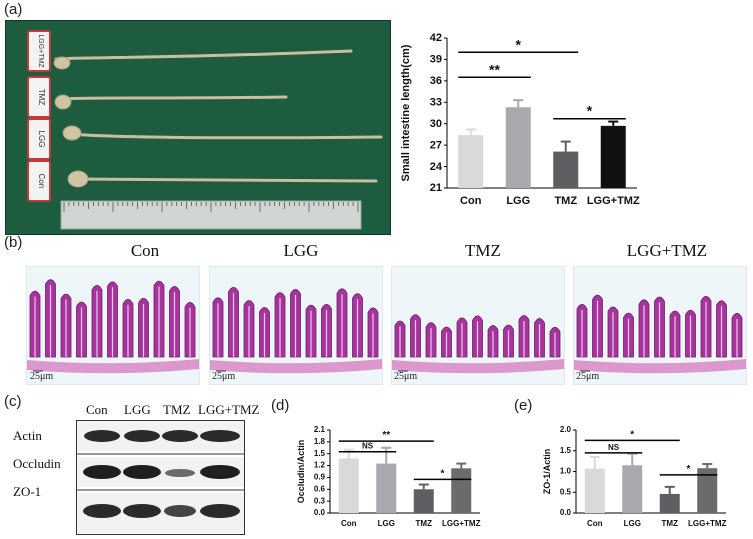 Image resolution: width=753 pixels, height=539 pixels. Describe the element at coordinates (97, 409) in the screenshot. I see `wb-lane-con: Con` at that location.